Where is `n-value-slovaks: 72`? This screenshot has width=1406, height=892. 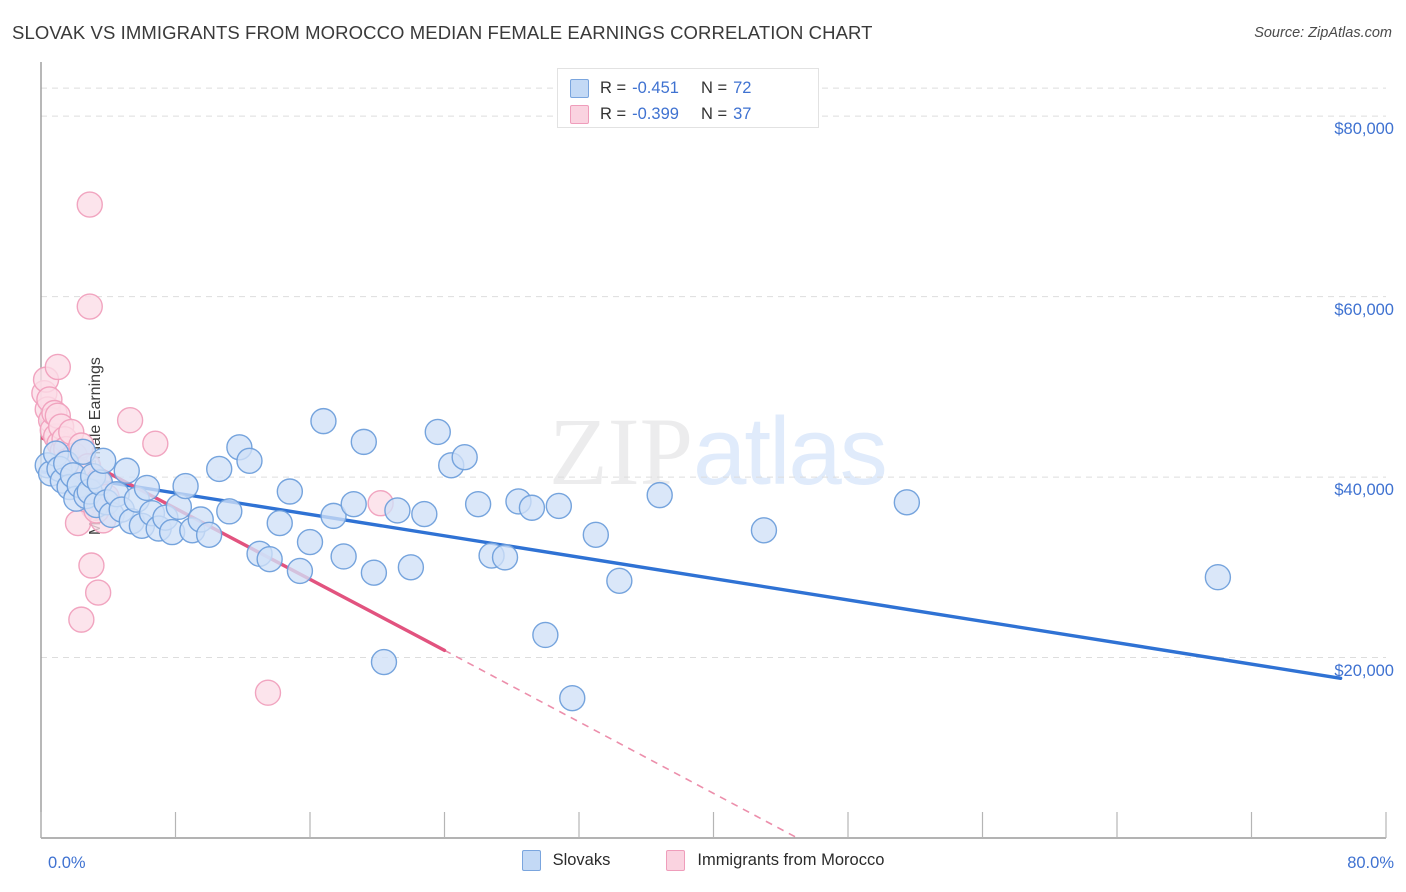
n-value-slovaks: 72 is located at coordinates (742, 87).